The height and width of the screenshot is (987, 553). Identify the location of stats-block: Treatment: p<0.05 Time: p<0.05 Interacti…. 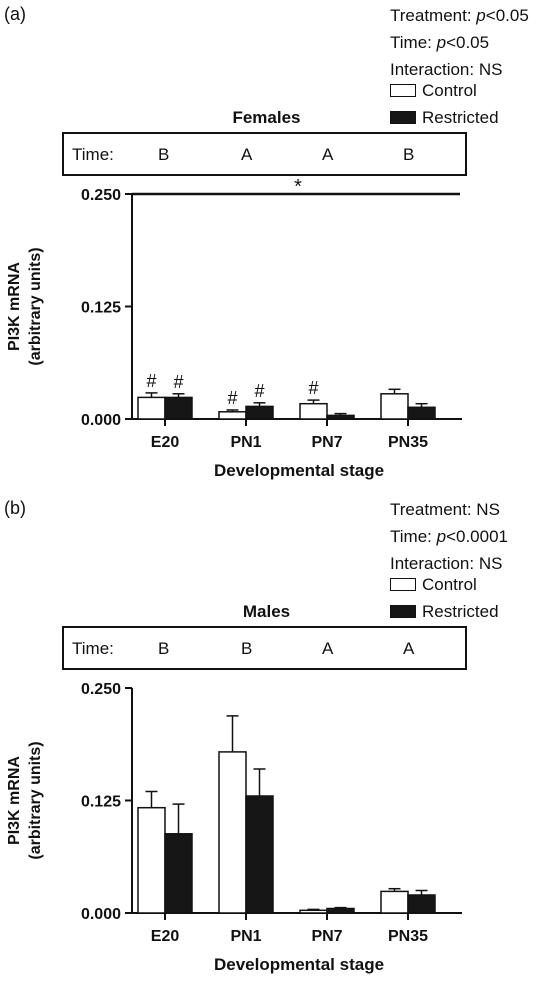
(459, 42).